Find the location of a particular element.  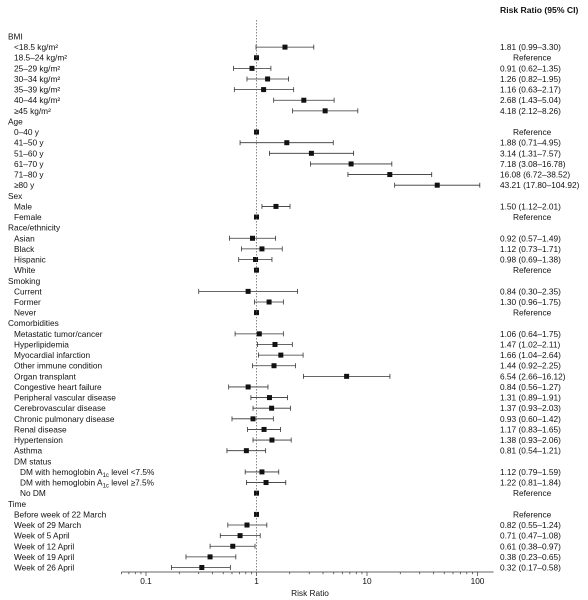

row-39-asthma-estimate: 0.81 (0.54–1.21) is located at coordinates (530, 451).